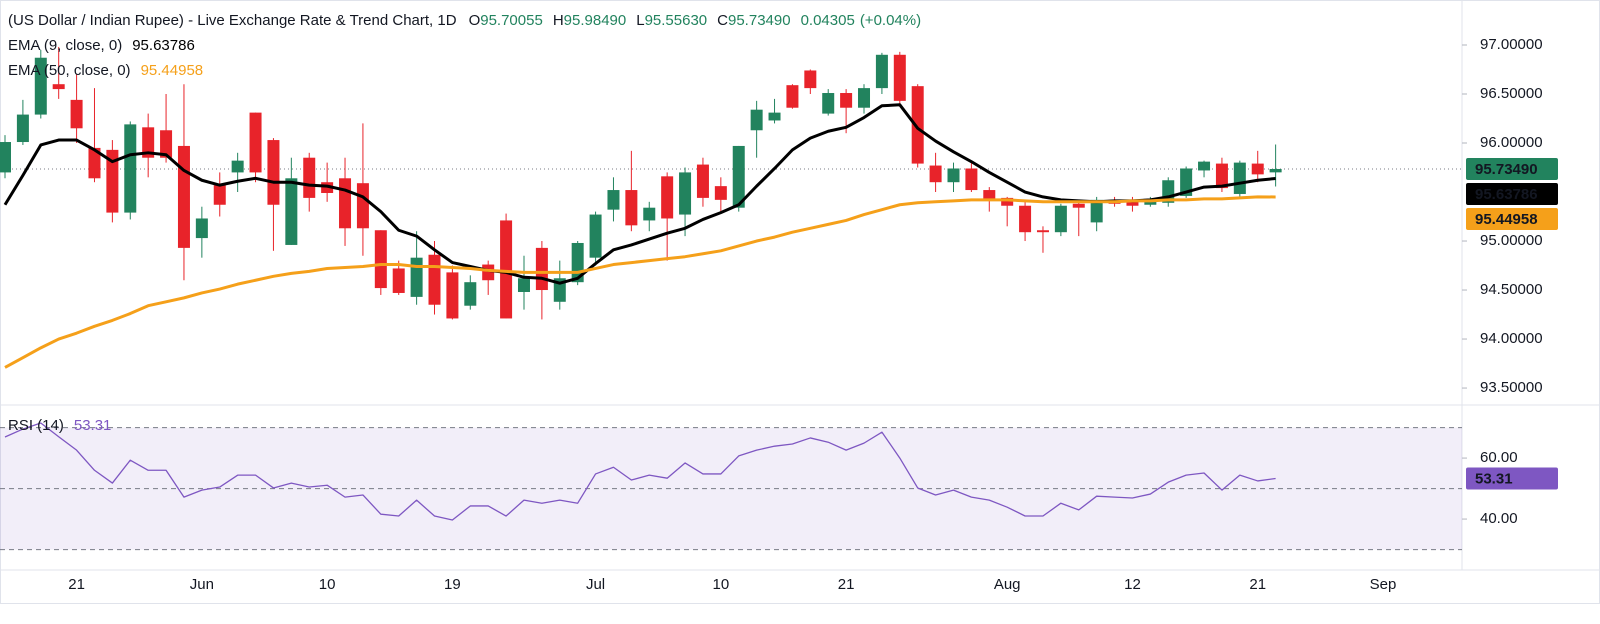 The height and width of the screenshot is (624, 1600). What do you see at coordinates (202, 584) in the screenshot?
I see `x-tick-label: Jun` at bounding box center [202, 584].